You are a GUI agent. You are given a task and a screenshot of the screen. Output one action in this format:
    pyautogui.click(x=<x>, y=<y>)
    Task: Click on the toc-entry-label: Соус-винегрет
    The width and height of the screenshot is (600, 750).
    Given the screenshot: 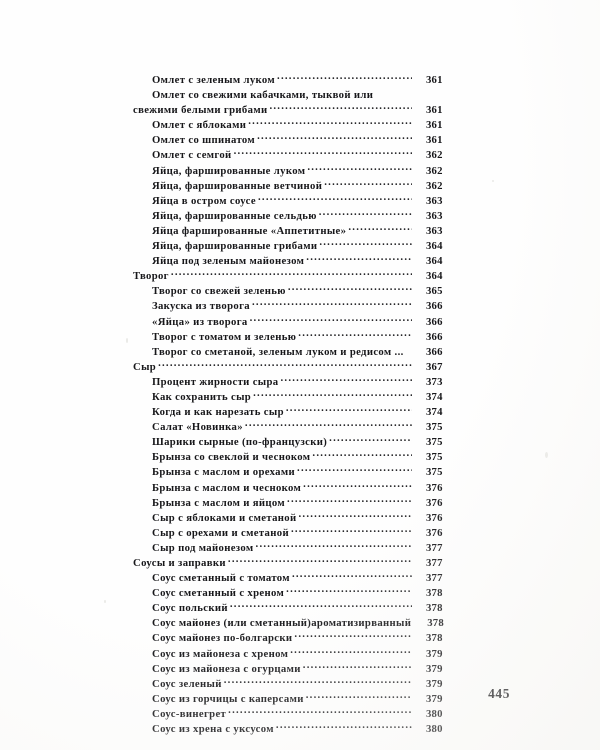 What is the action you would take?
    pyautogui.click(x=189, y=713)
    